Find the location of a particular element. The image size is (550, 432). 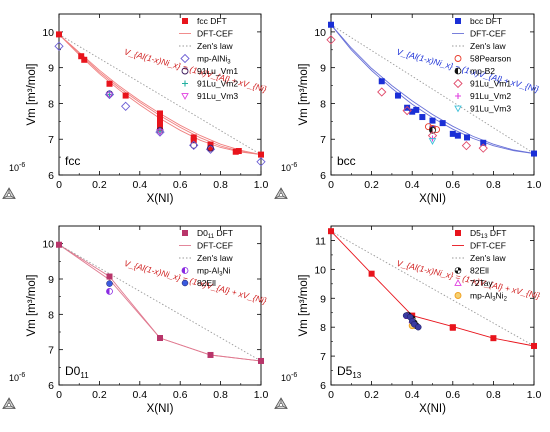

series-line-zen-s-law is located at coordinates (432, 89).